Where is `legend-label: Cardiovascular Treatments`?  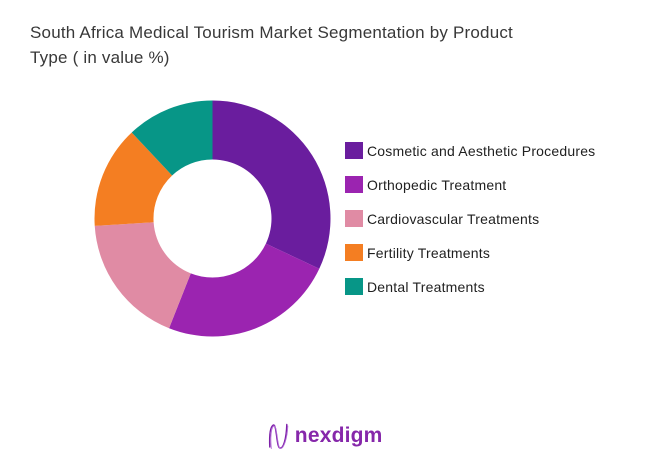 legend-label: Cardiovascular Treatments is located at coordinates (453, 218).